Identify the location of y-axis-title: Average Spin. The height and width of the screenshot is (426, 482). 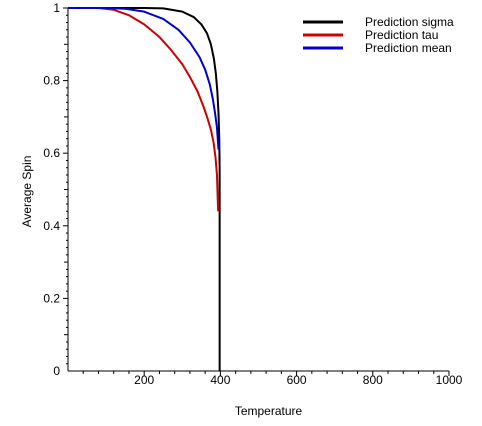
(27, 192).